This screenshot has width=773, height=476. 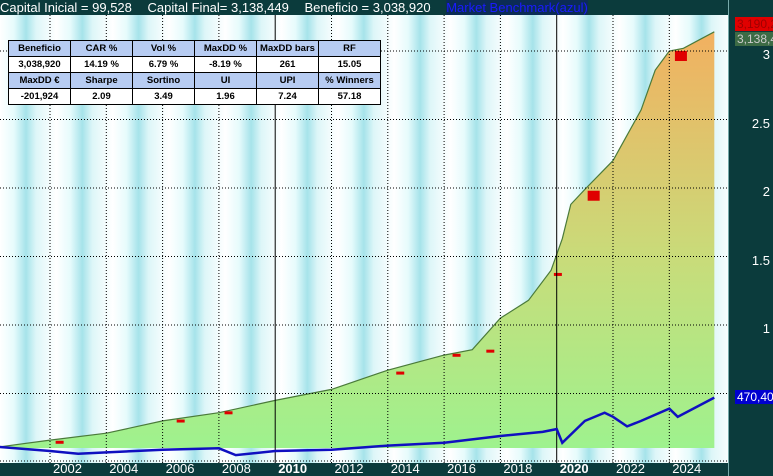 I want to click on beneficio: Beneficio = 3,038,920, so click(x=367, y=7).